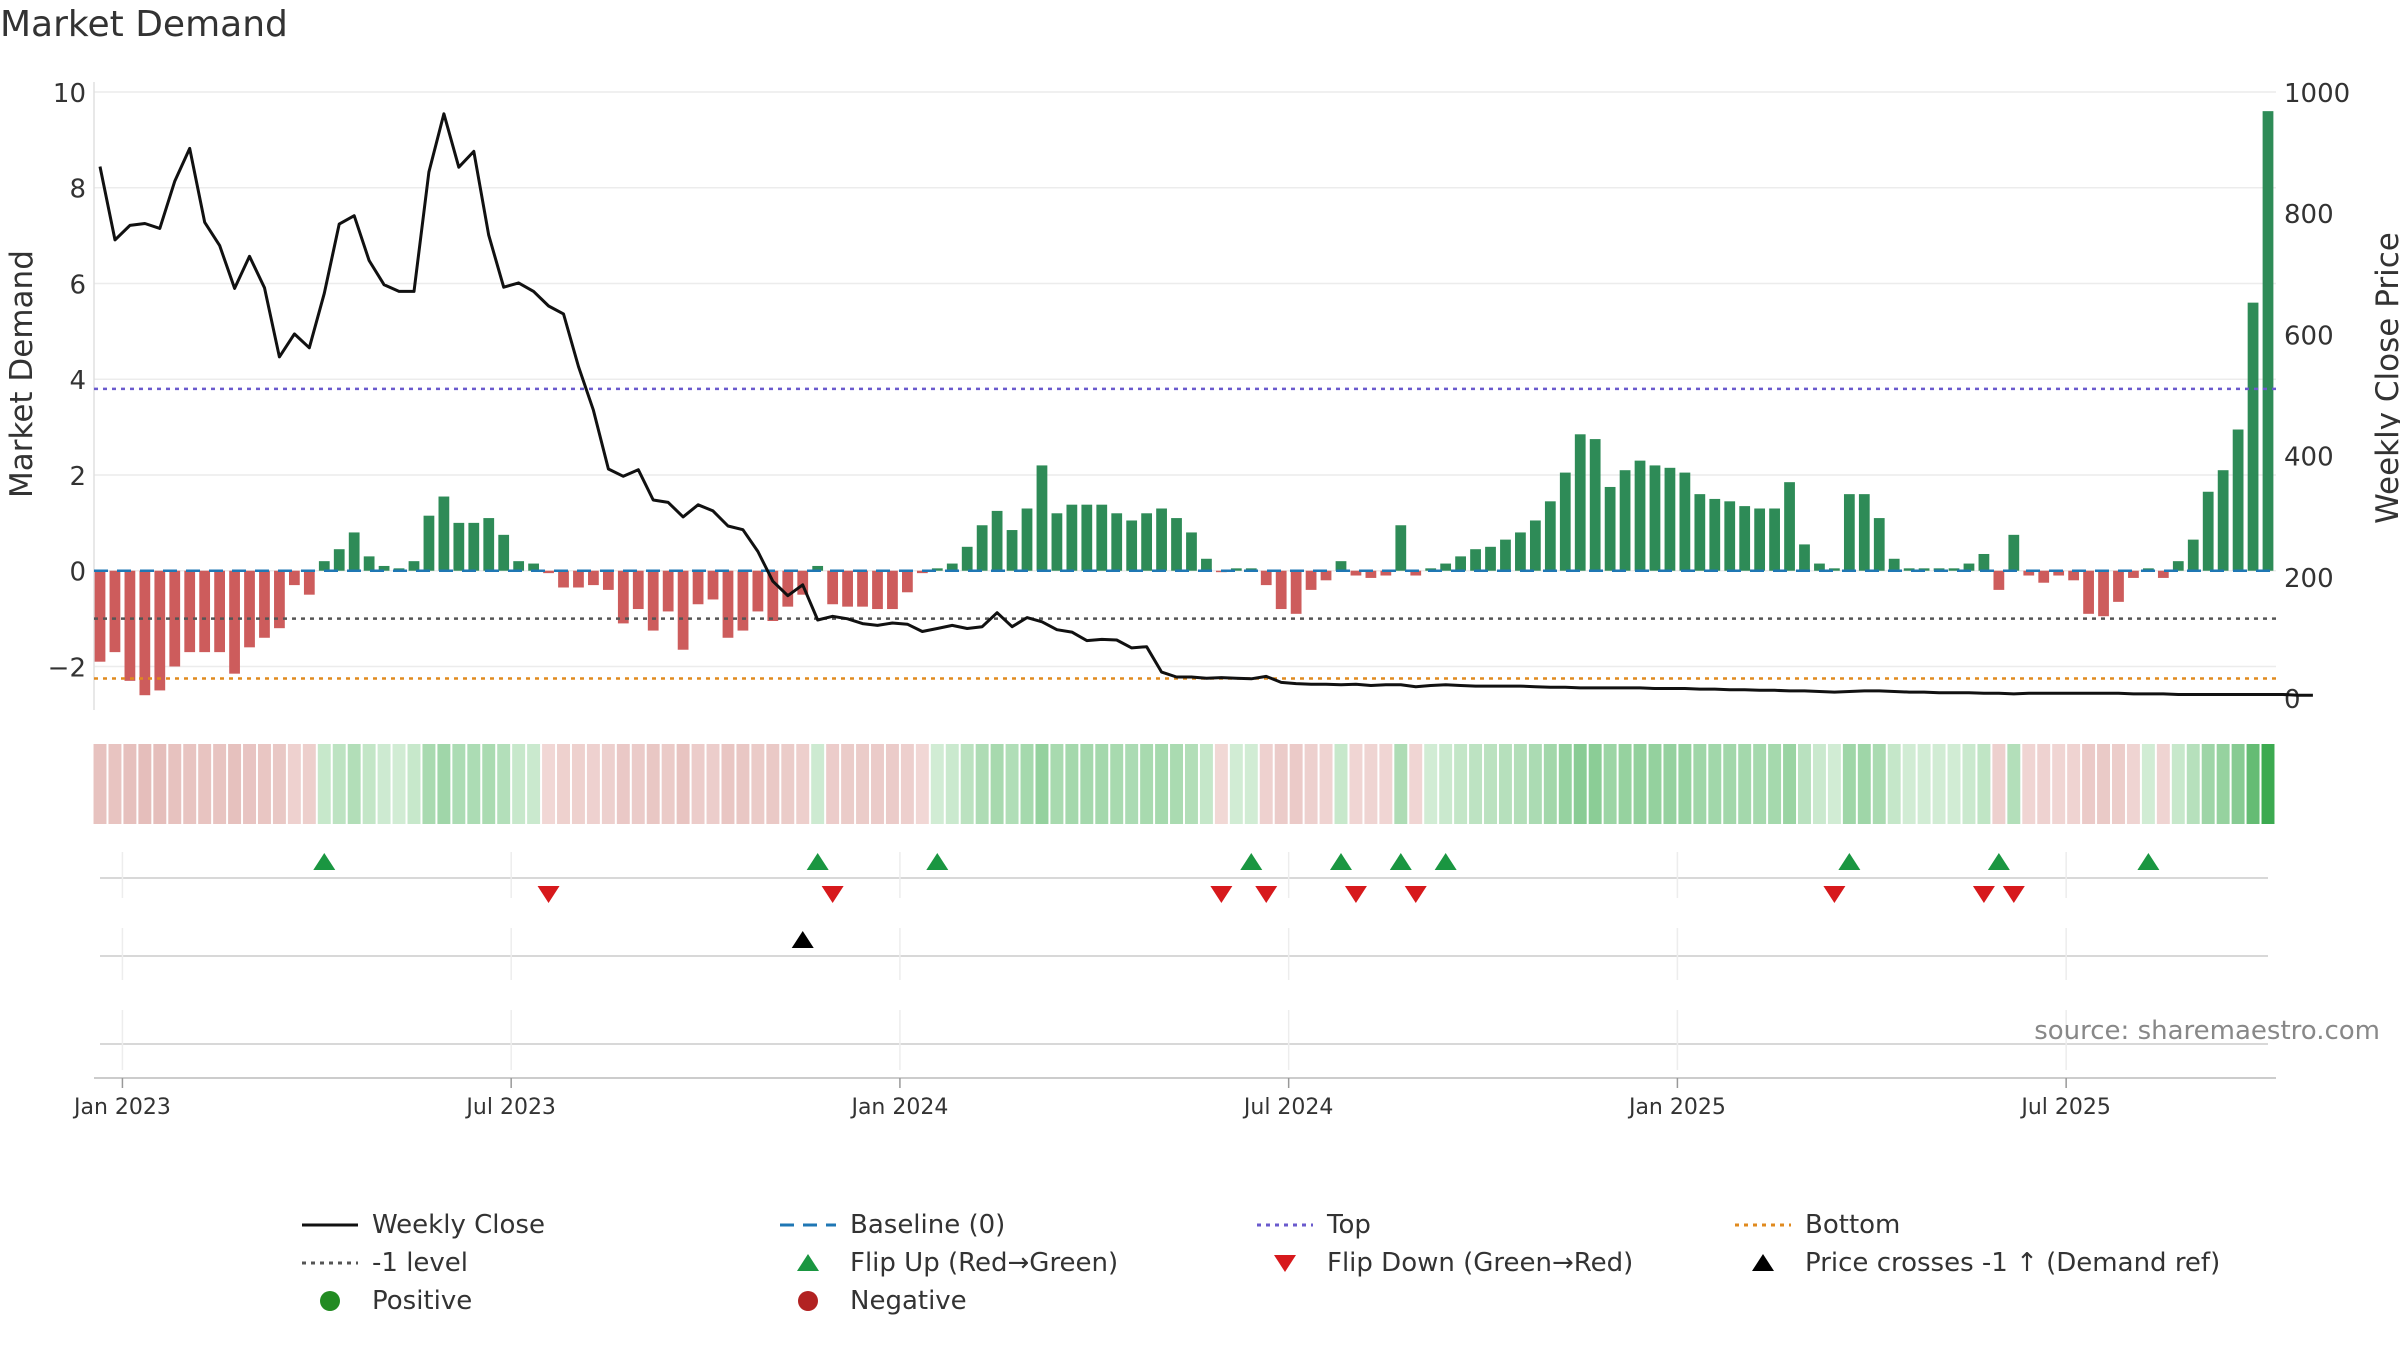 This screenshot has width=2400, height=1350. What do you see at coordinates (420, 1263) in the screenshot?
I see `legend-label: -1 level` at bounding box center [420, 1263].